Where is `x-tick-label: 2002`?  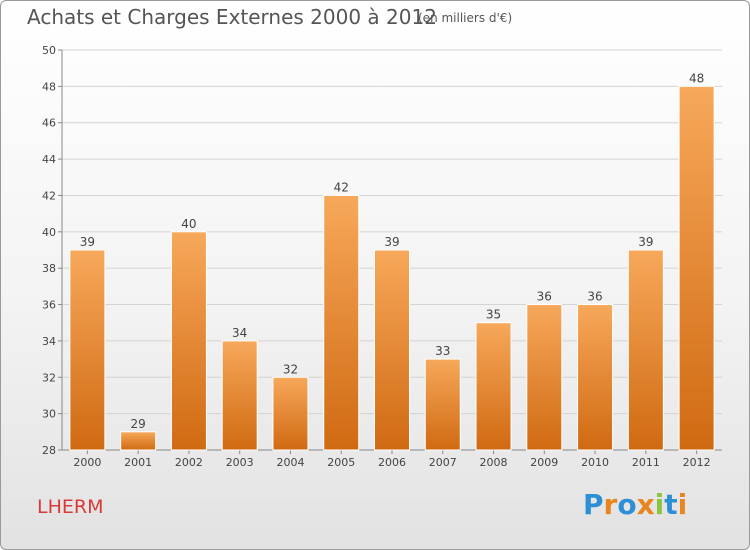
x-tick-label: 2002 is located at coordinates (189, 462).